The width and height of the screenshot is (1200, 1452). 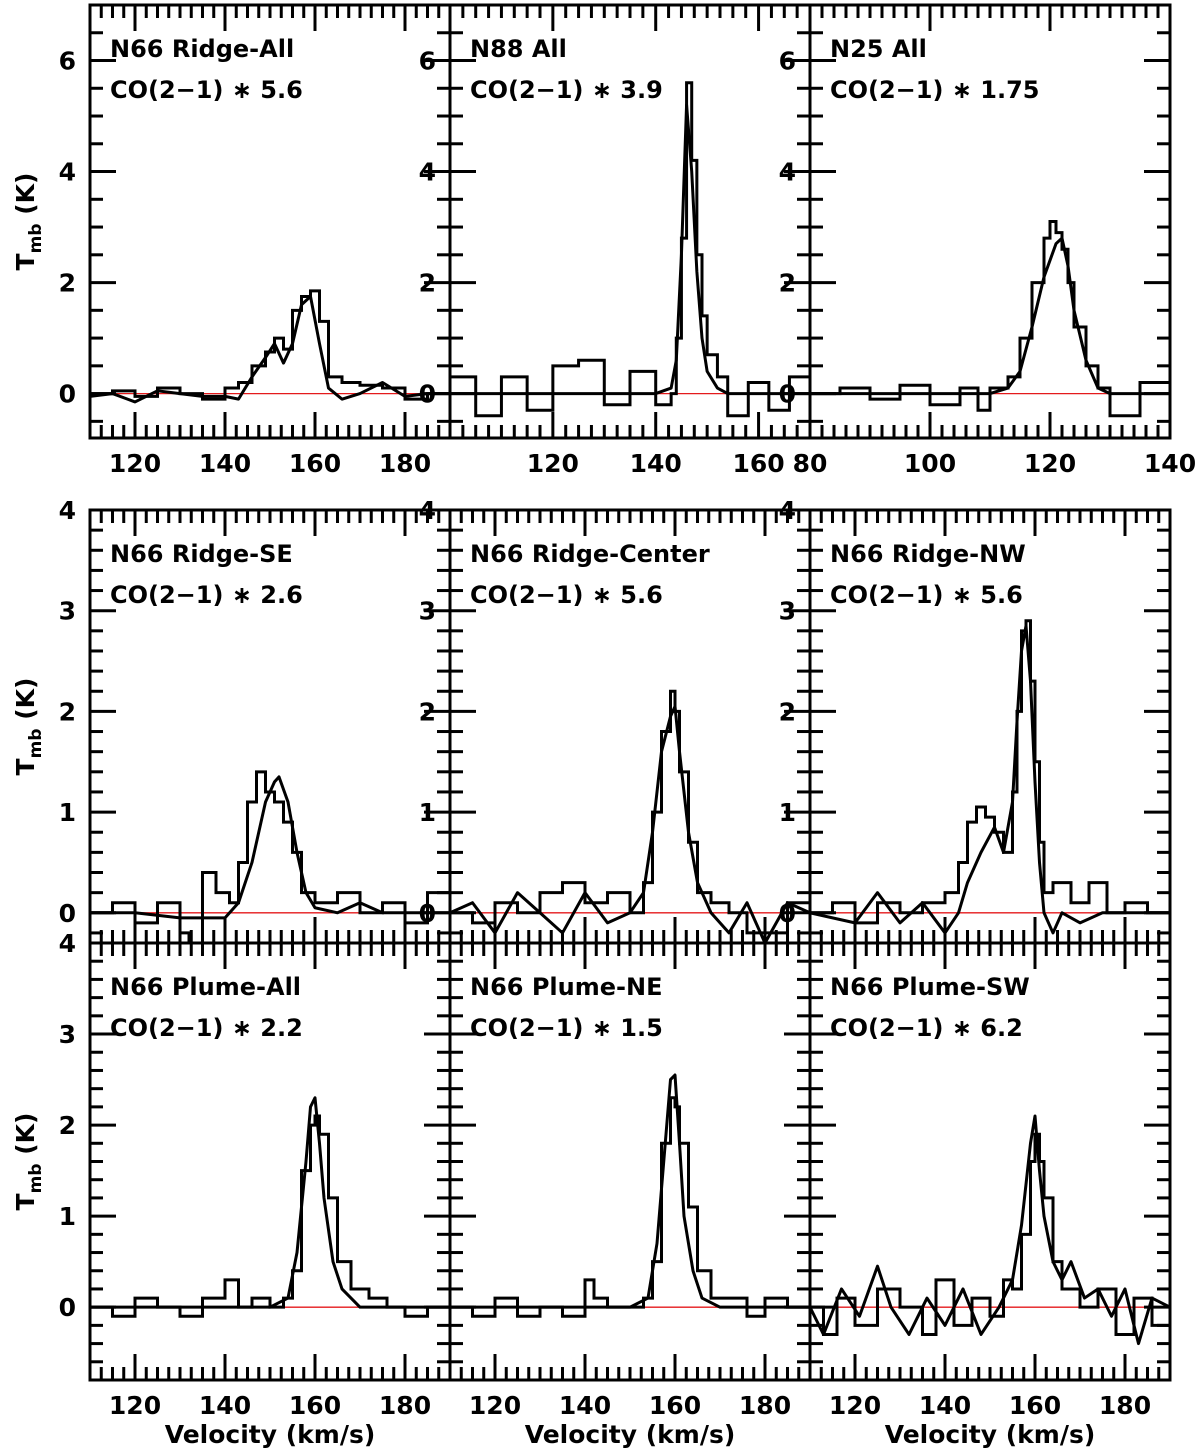 I want to click on panel-subtitle: CO(2−1) ∗ 1.75, so click(x=935, y=90).